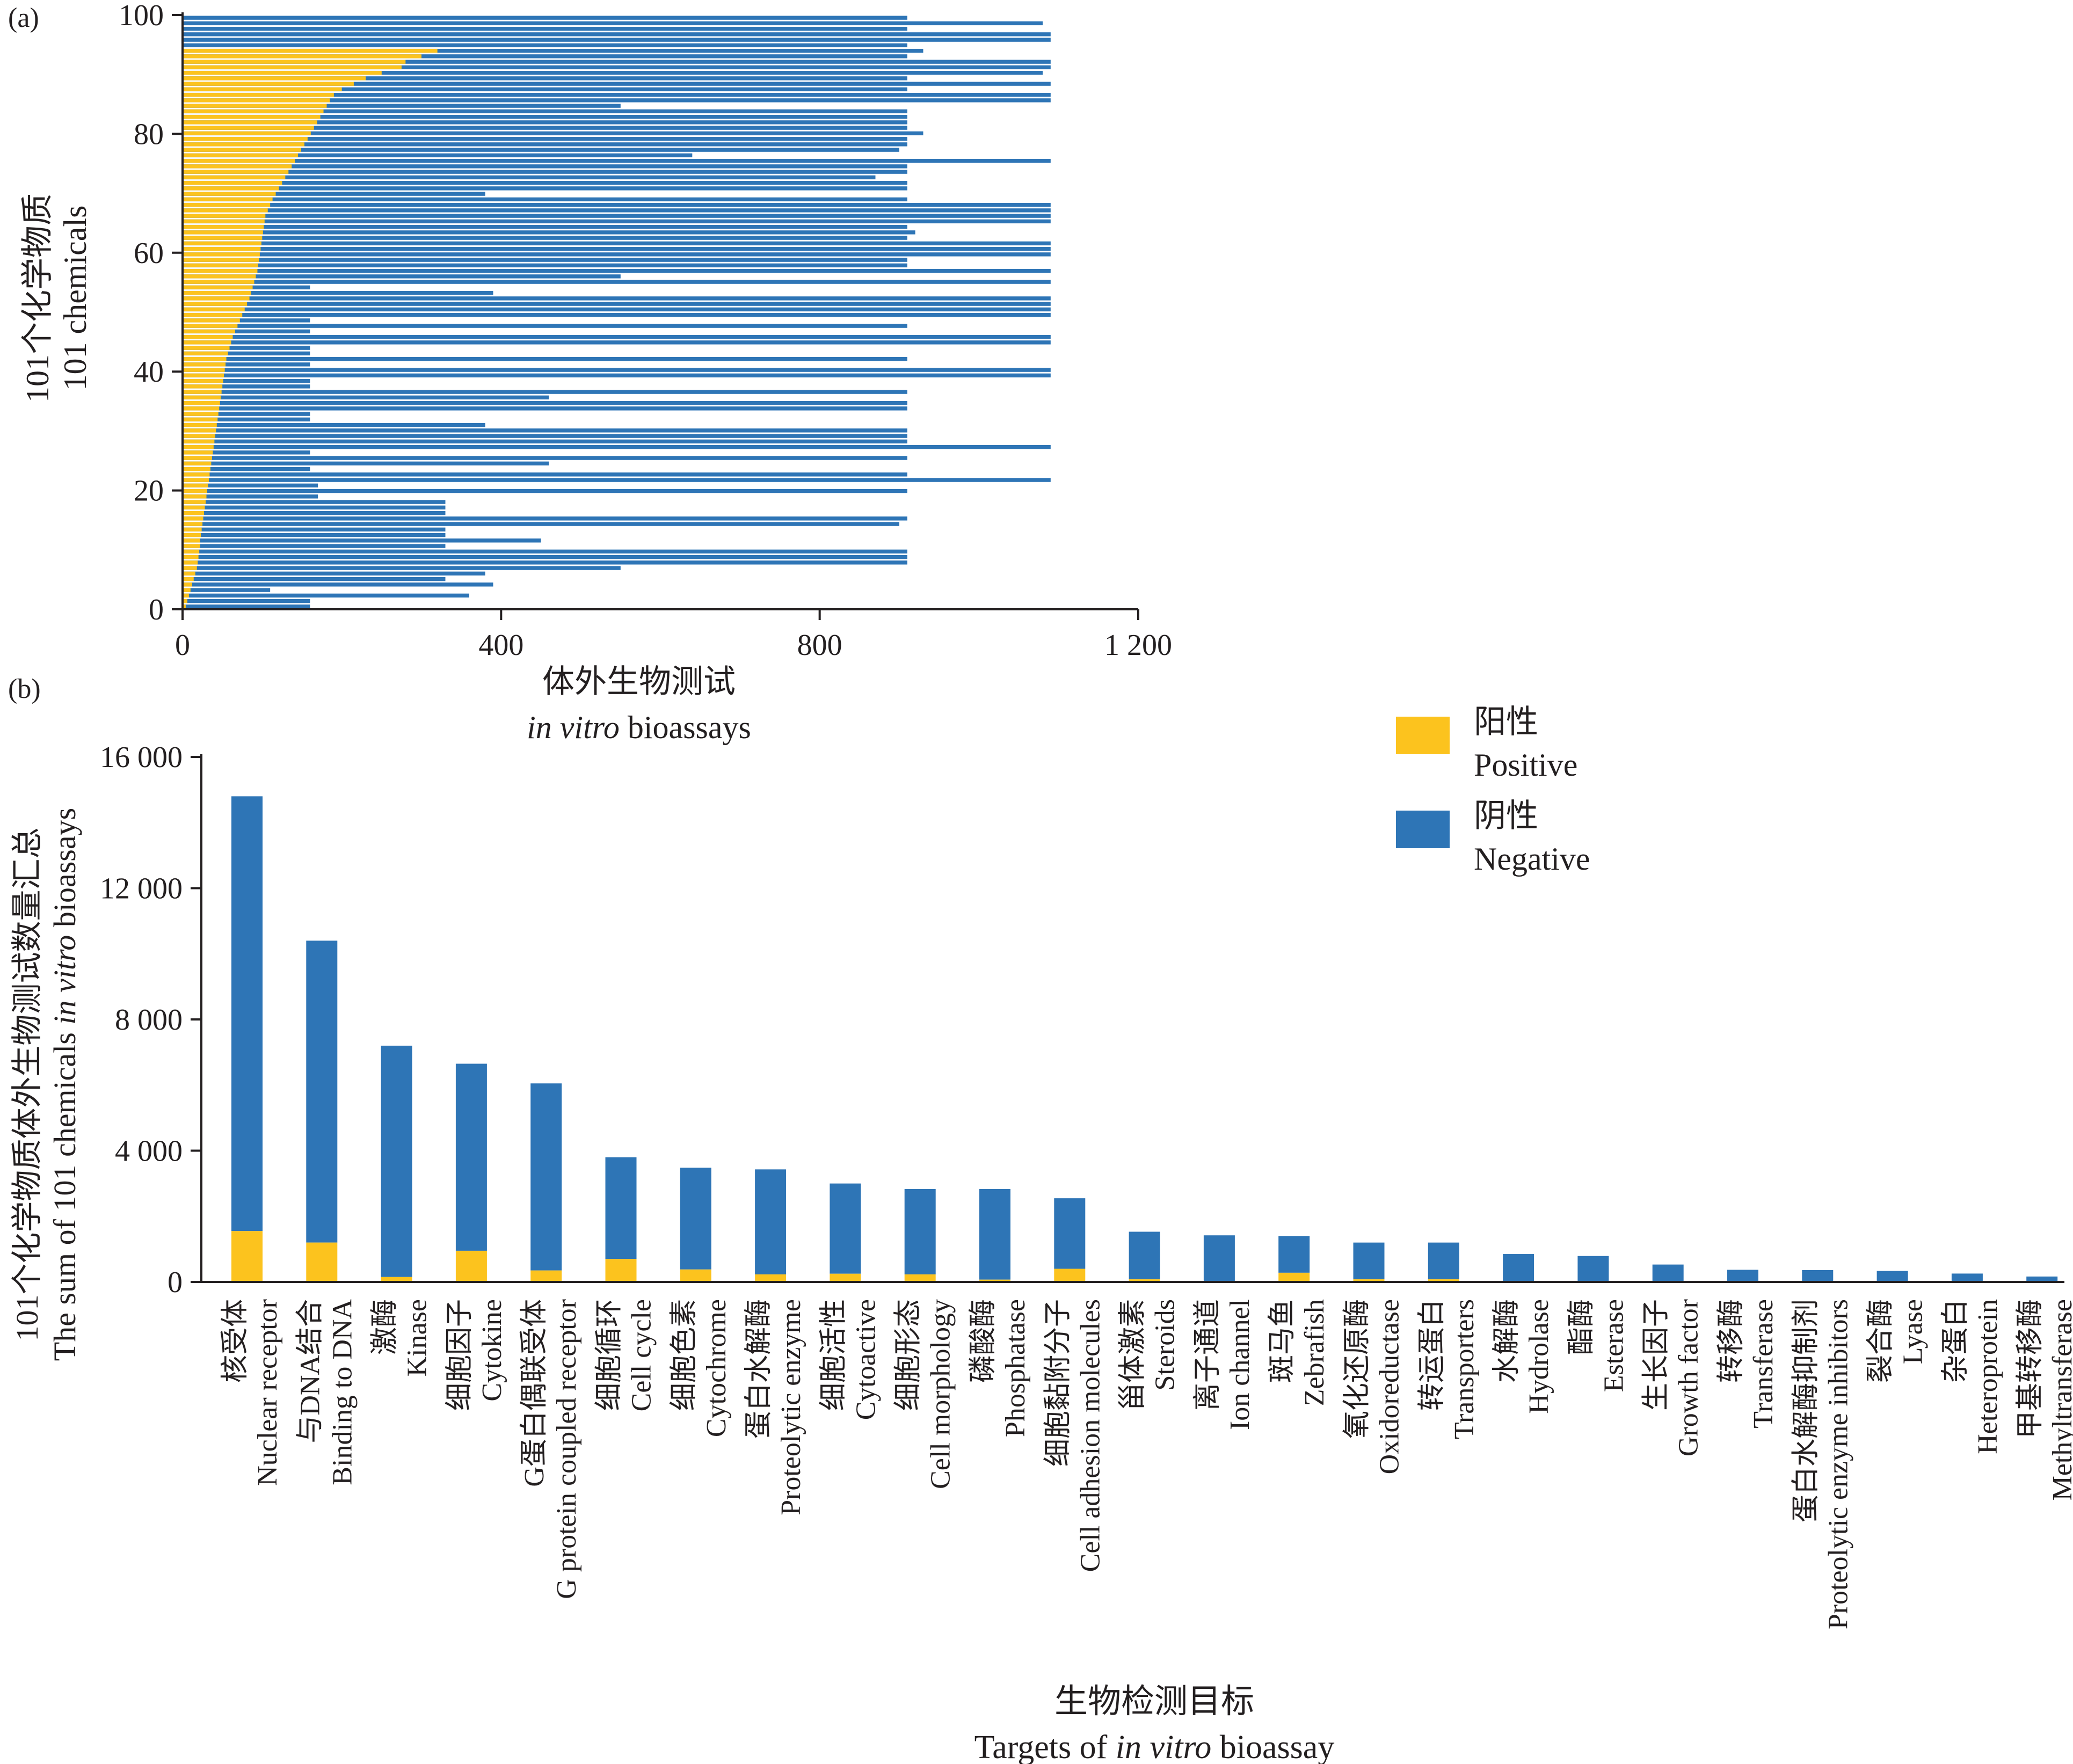 Image resolution: width=2073 pixels, height=1764 pixels. I want to click on category-label-en: Steroids, so click(1165, 1344).